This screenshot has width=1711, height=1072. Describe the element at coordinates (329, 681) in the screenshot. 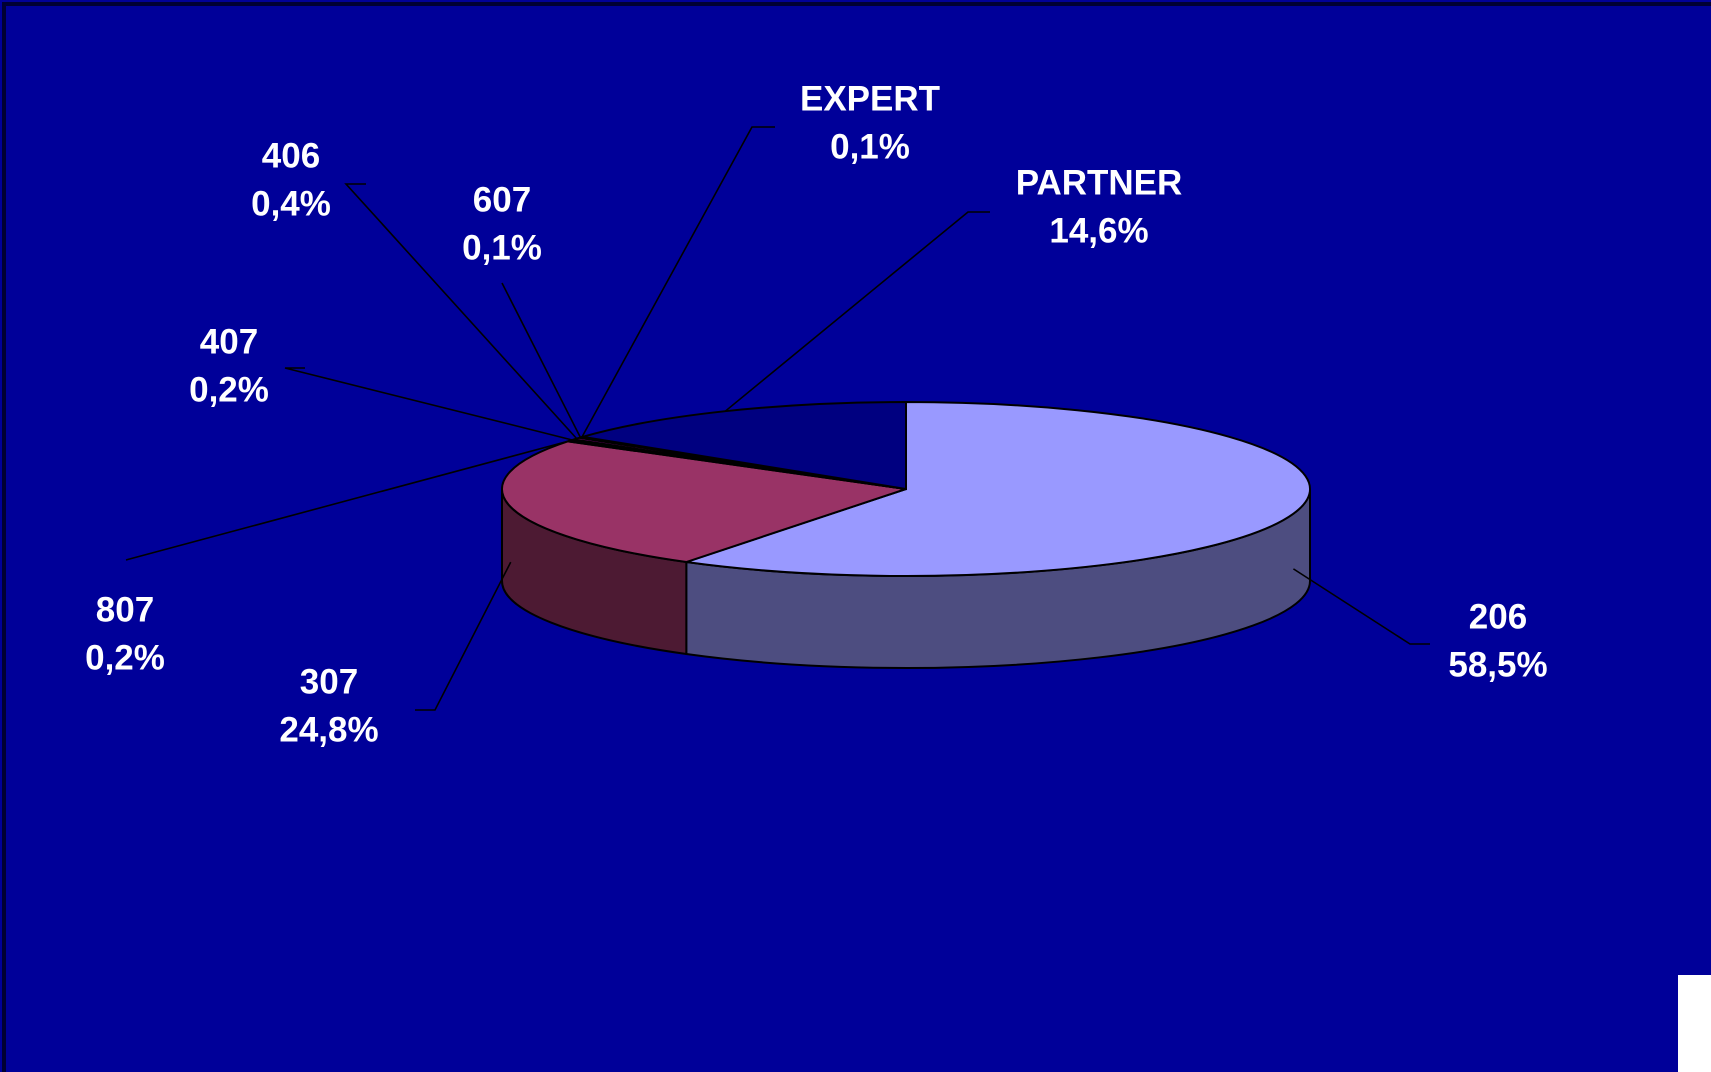

I see `category-label: 307` at that location.